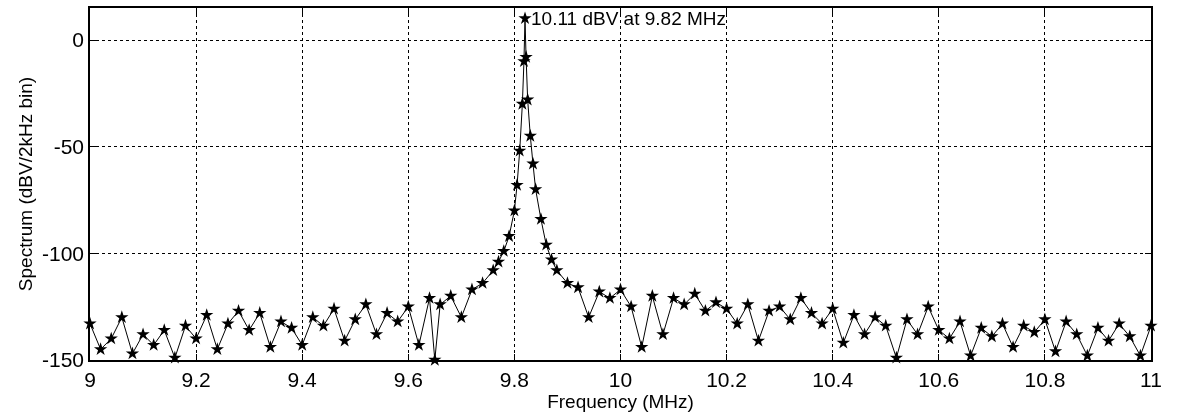 The height and width of the screenshot is (420, 1181). Describe the element at coordinates (63, 253) in the screenshot. I see `y-tick-label: -100` at that location.